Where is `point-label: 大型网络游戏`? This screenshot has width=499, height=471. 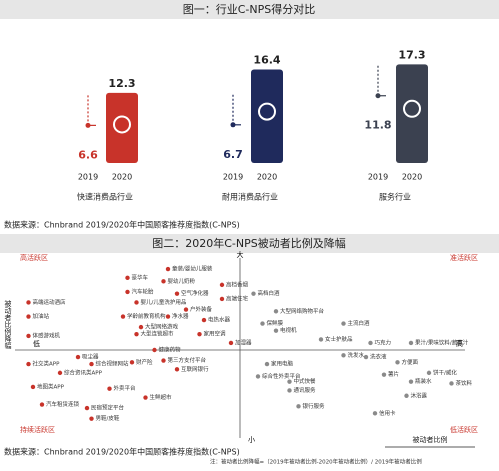 point-label: 大型网络游戏 is located at coordinates (162, 327).